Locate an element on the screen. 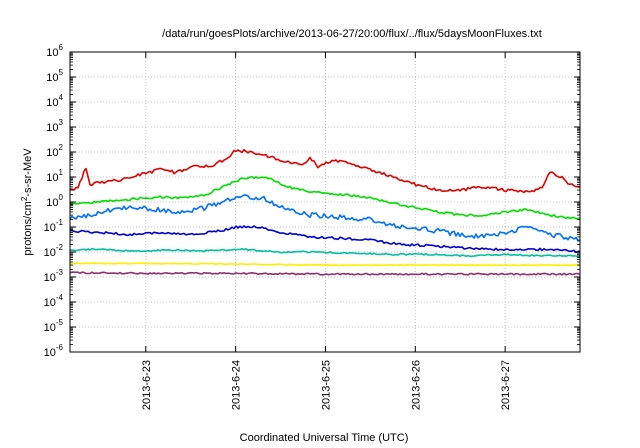 The height and width of the screenshot is (448, 640). y-tick-label: 10⁵ is located at coordinates (54, 76).